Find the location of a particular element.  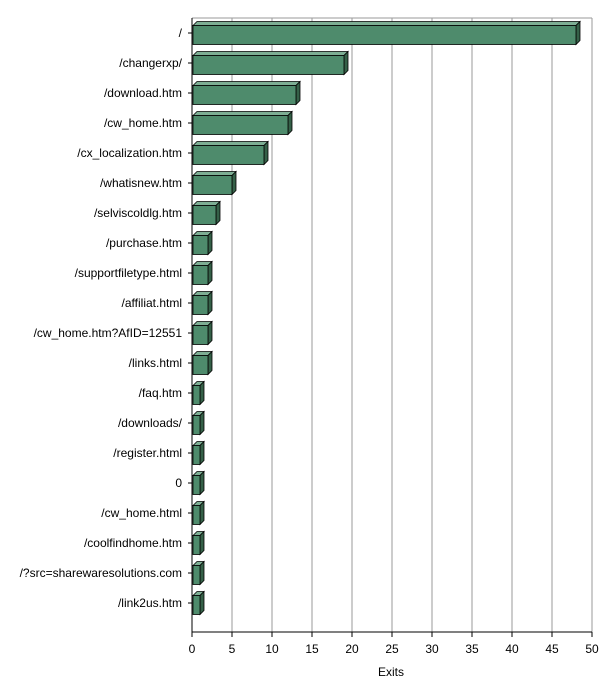

category-label: /faq.htm is located at coordinates (160, 393).